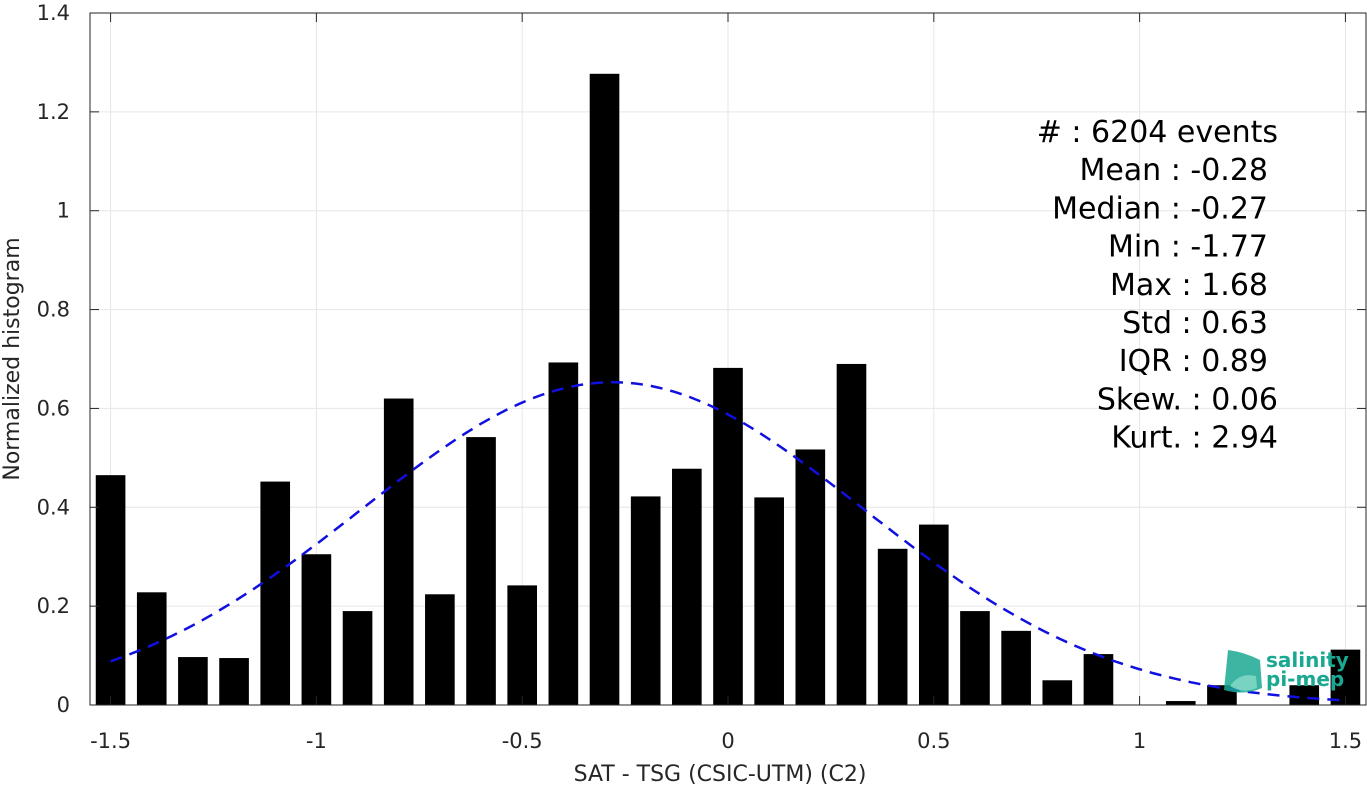 Image resolution: width=1367 pixels, height=785 pixels. I want to click on salinity-pimep-logo: salinity pi-mep, so click(1286, 670).